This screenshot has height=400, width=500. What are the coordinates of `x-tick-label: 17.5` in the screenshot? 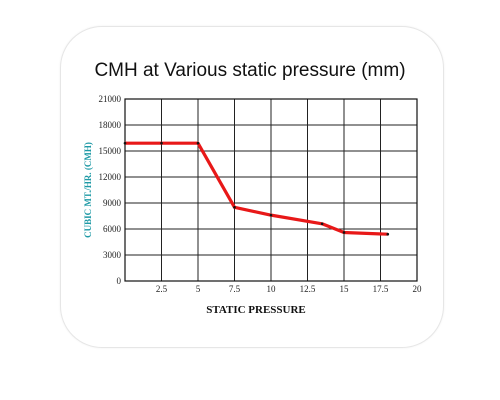 It's located at (381, 289).